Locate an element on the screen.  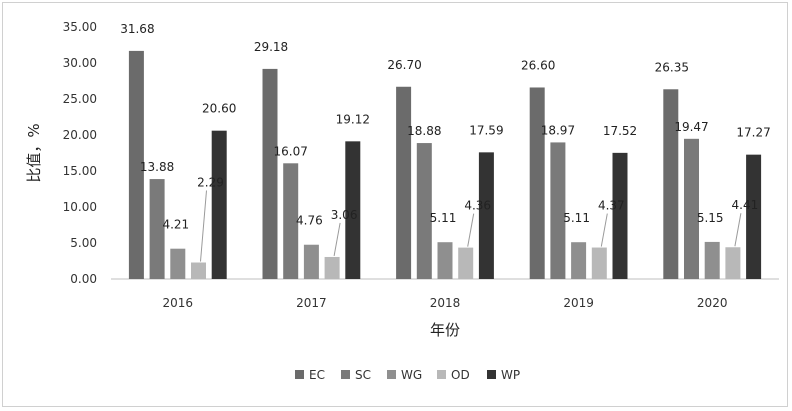
bar-sc-2020 is located at coordinates (691, 208).